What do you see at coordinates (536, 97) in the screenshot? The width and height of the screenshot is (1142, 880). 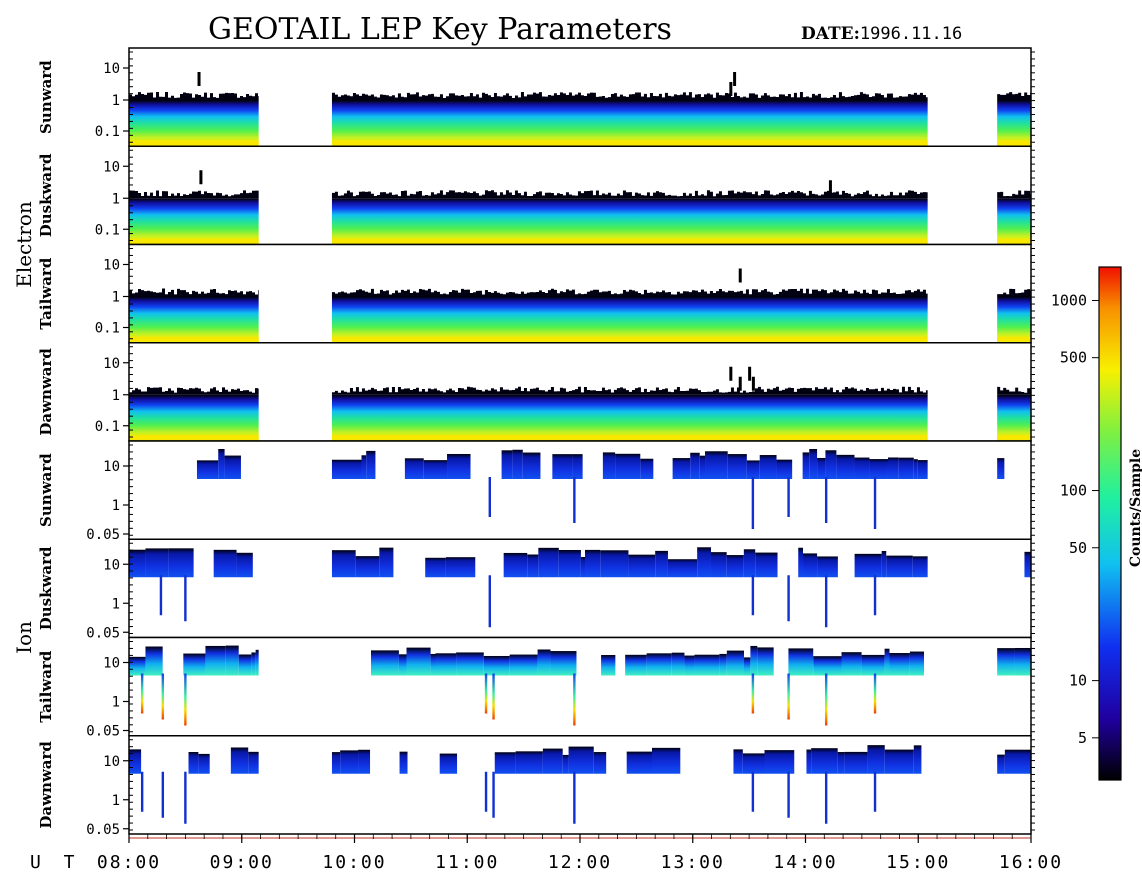 I see `panel-electron-sunward: 10 1 0.1 Sunward` at bounding box center [536, 97].